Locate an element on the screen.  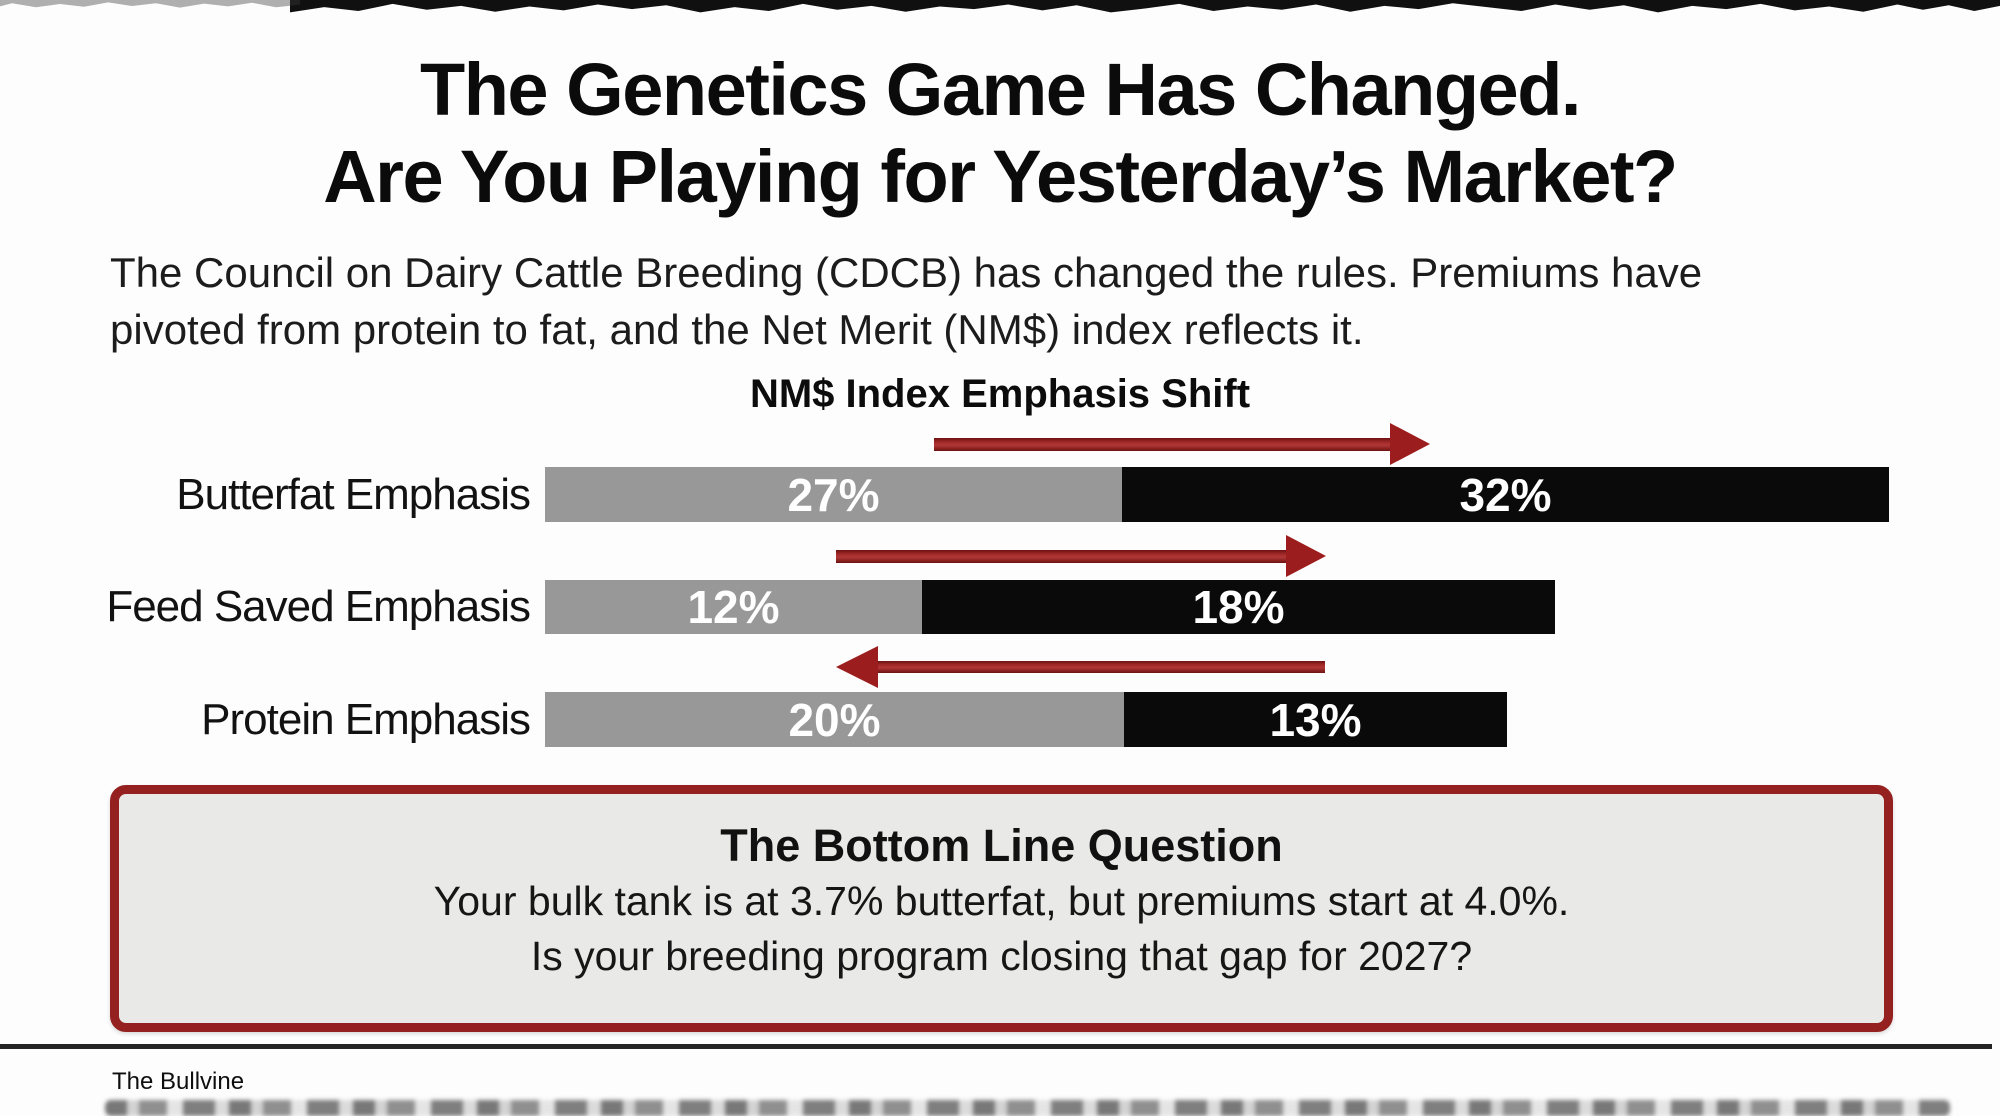
shift-arrow-butterfat-right is located at coordinates (1182, 444).